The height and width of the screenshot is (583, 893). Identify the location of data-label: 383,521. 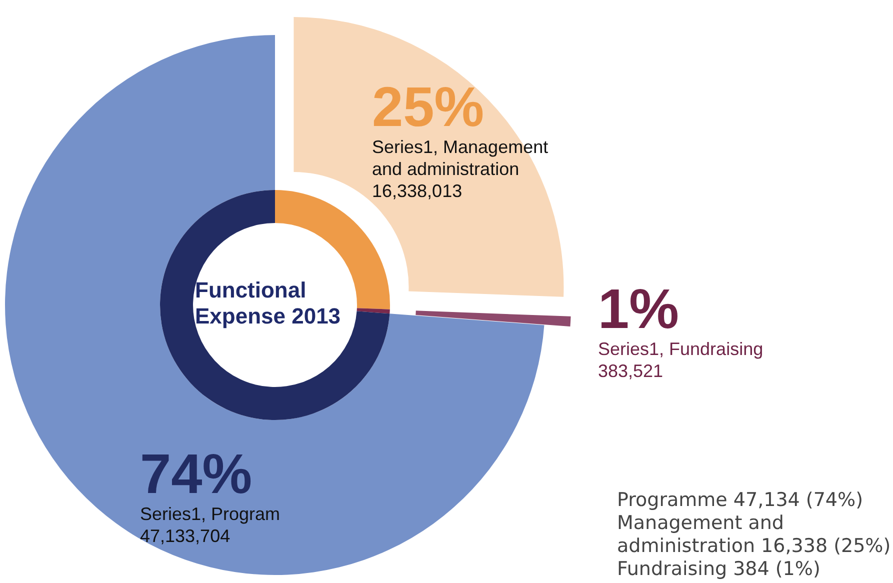
(631, 371).